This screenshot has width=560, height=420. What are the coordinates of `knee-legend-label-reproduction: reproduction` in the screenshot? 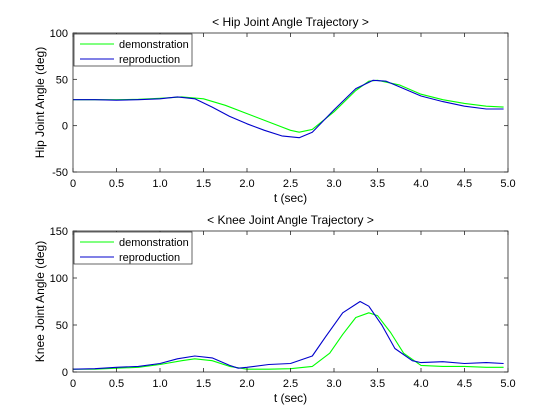 It's located at (149, 258).